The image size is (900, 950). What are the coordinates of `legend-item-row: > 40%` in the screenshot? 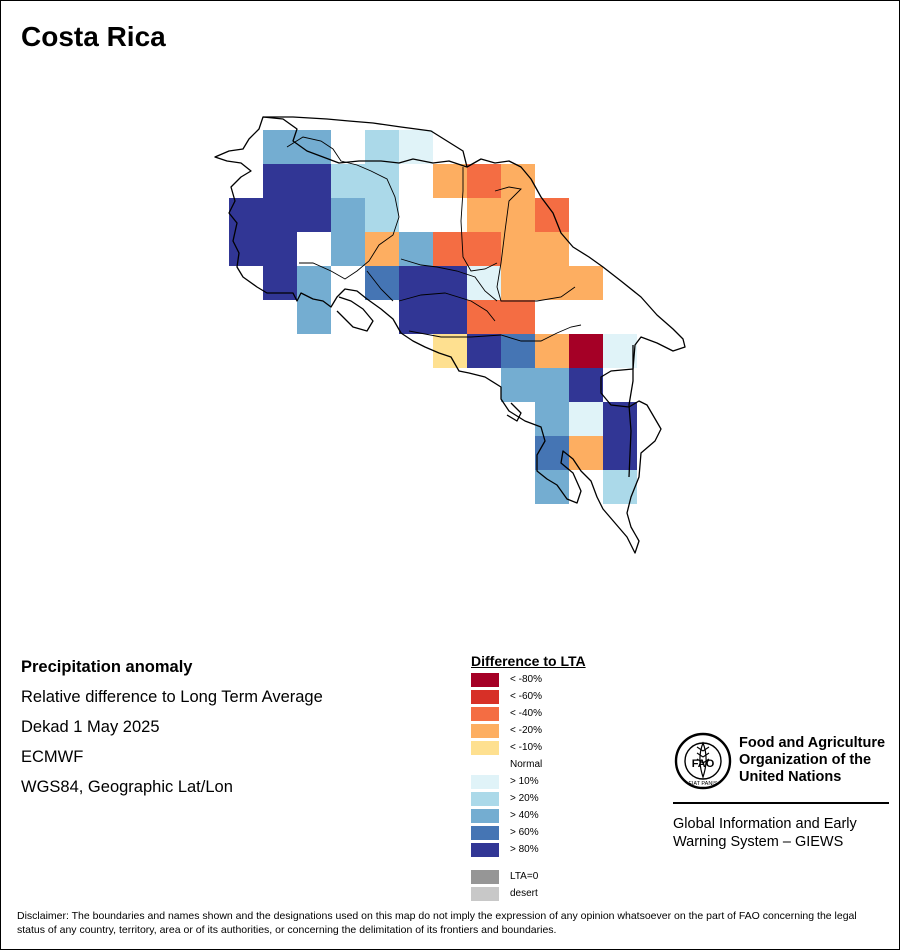 It's located at (528, 816).